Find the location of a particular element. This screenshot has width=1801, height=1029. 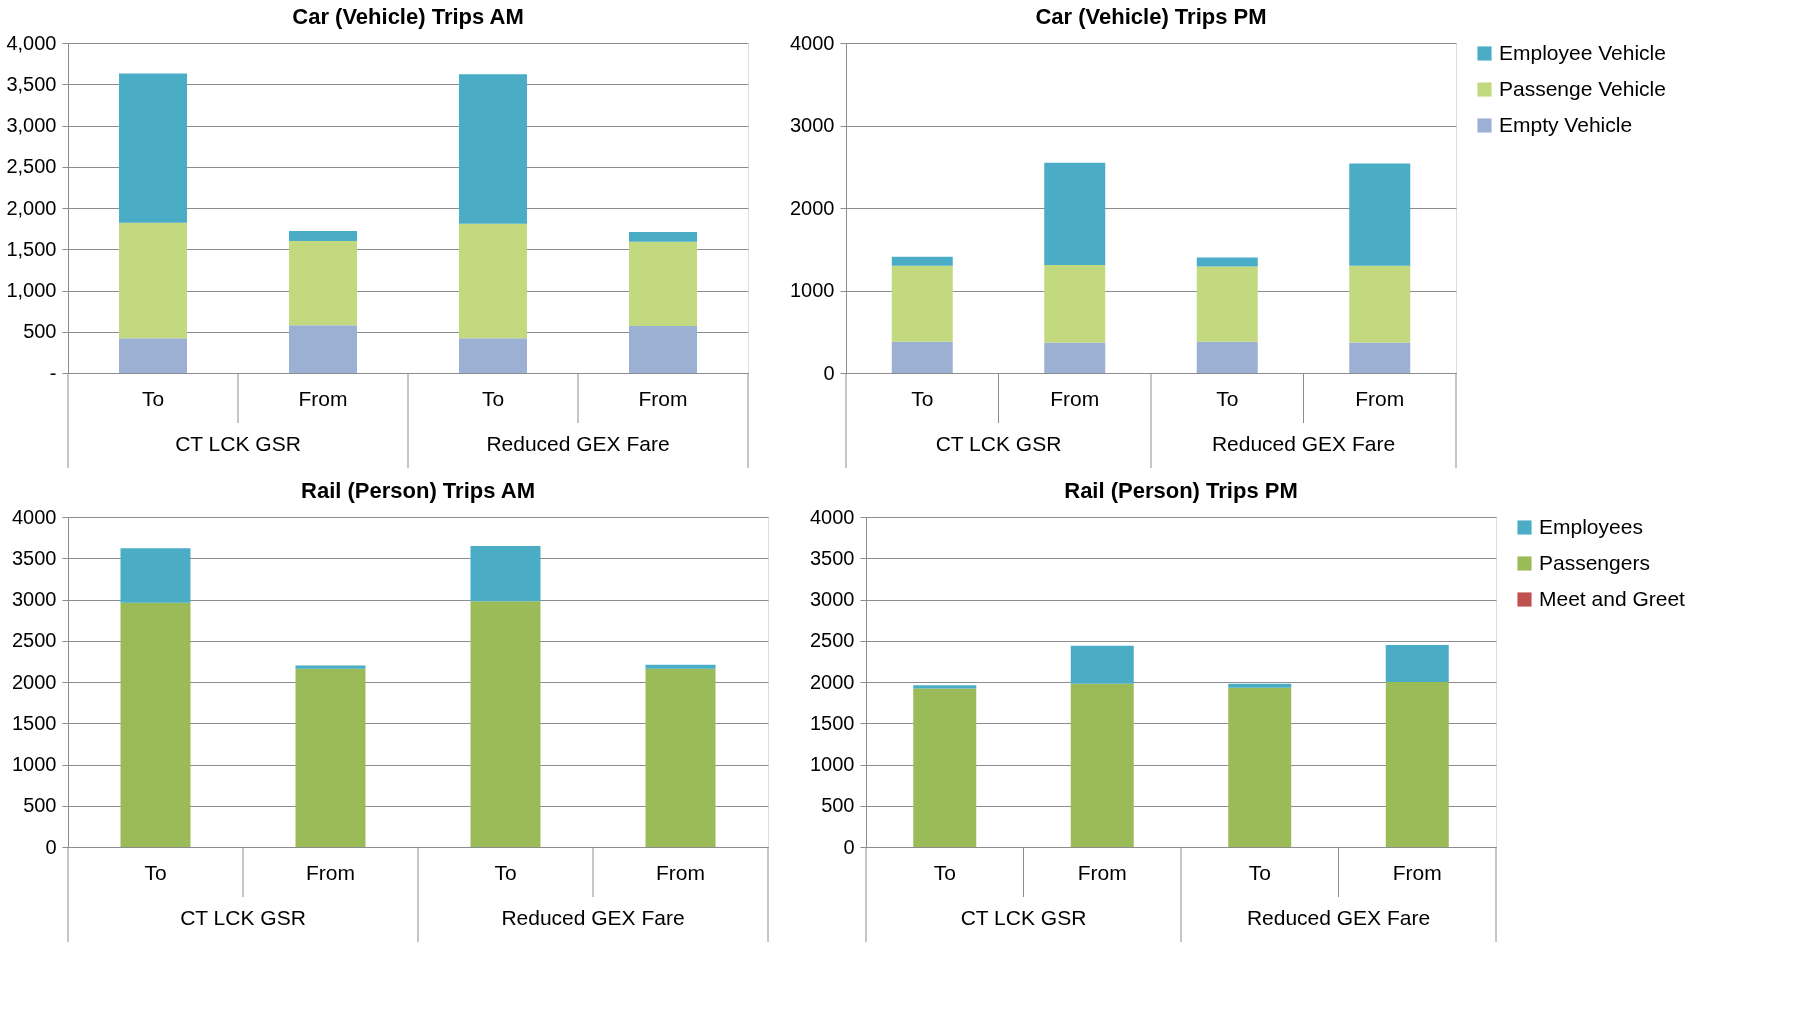

y-tick-label: 1,500 is located at coordinates (31, 248).